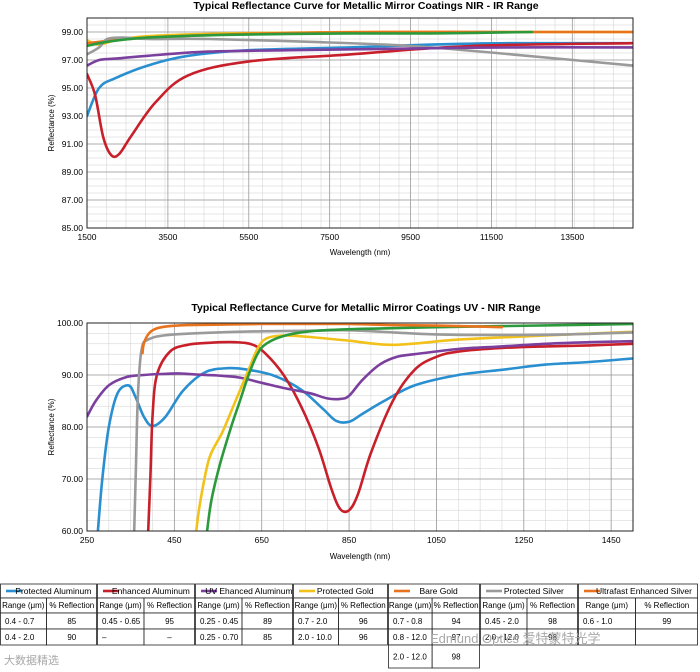 The image size is (700, 672). I want to click on x-tick-label: 13500, so click(573, 237).